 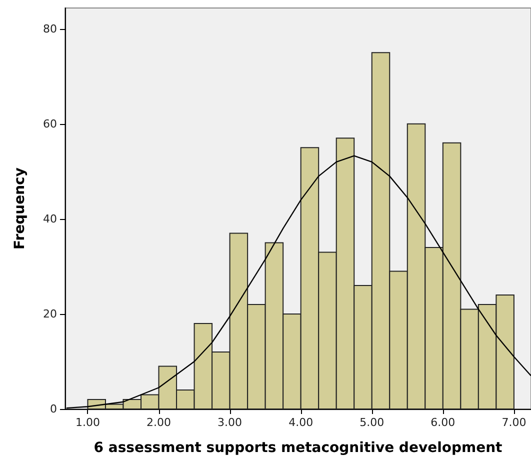 I want to click on y-tick-label: 0, so click(x=53, y=409).